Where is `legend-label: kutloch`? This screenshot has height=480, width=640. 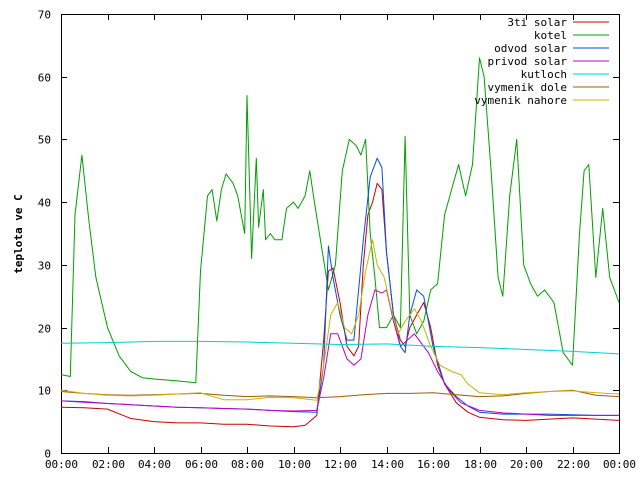
legend-label: kutloch is located at coordinates (544, 74).